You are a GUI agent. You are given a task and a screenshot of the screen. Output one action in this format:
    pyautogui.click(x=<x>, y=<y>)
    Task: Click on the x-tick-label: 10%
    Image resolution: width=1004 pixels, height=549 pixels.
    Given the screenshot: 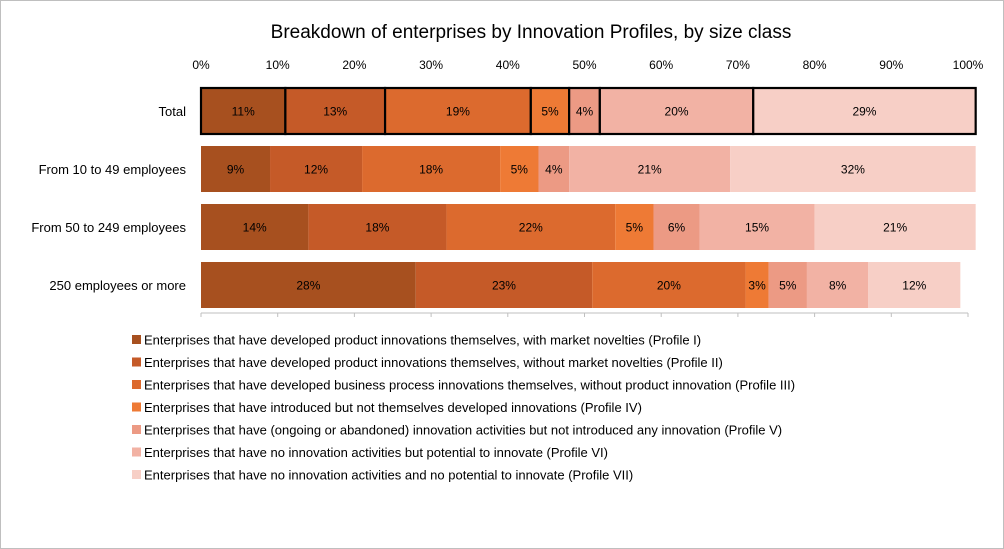 What is the action you would take?
    pyautogui.click(x=278, y=65)
    